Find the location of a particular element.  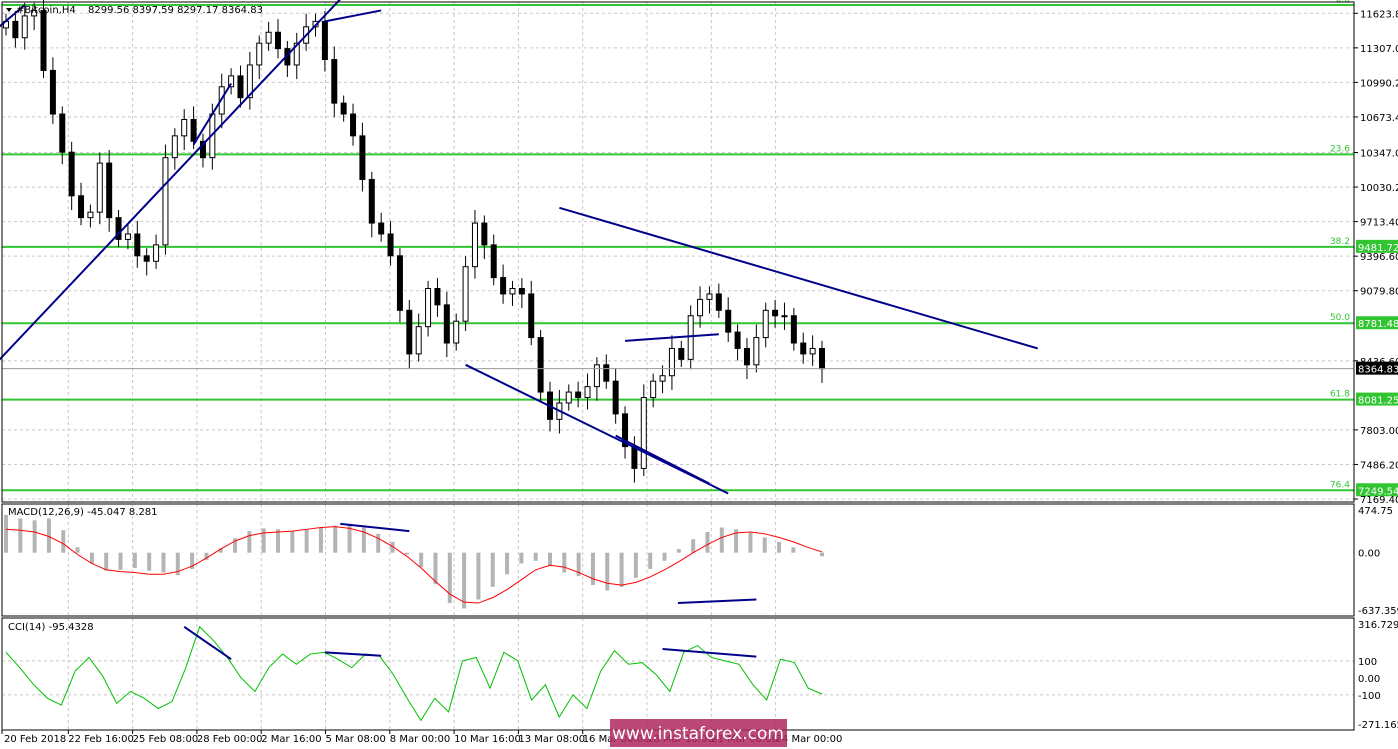

y-tick-label: 7486.20 is located at coordinates (1379, 465).